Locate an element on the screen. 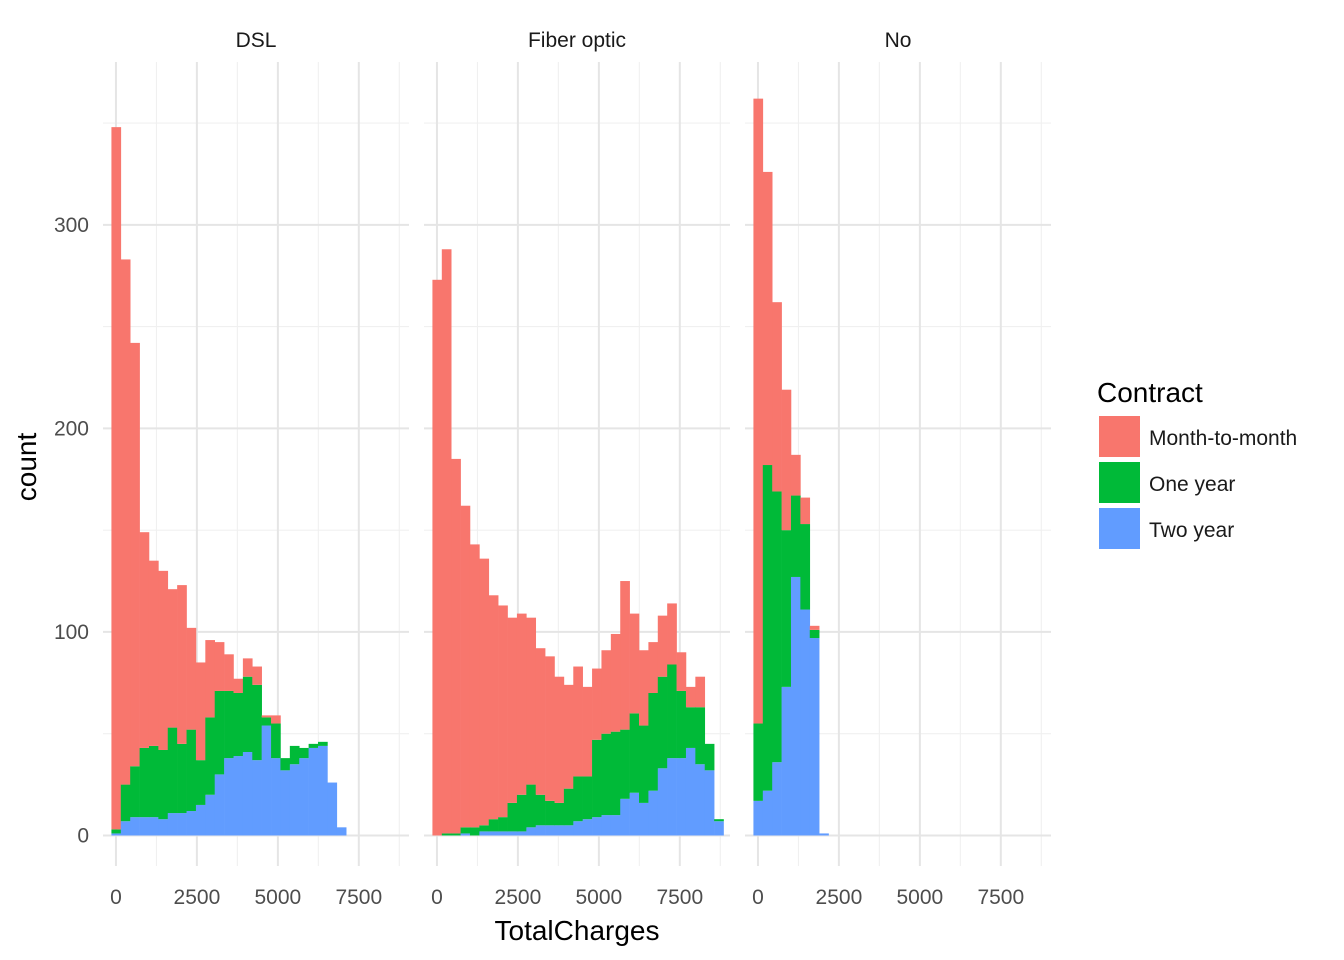  x-axis-title: TotalCharges is located at coordinates (577, 930).